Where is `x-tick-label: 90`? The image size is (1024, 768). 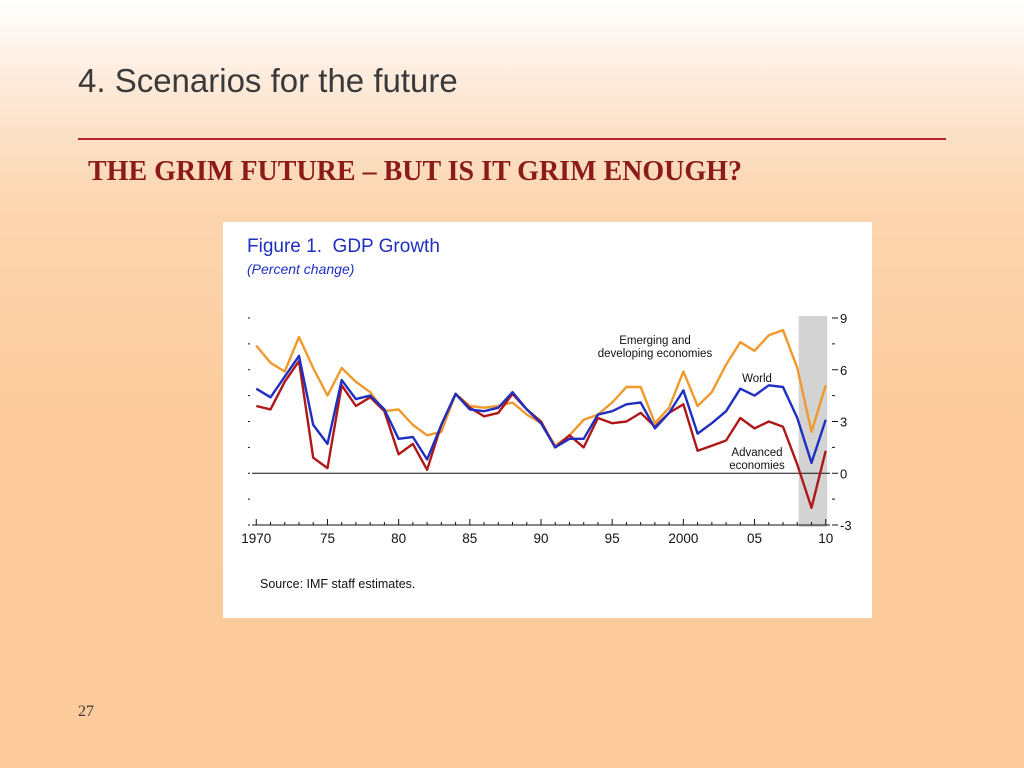
x-tick-label: 90 is located at coordinates (540, 538).